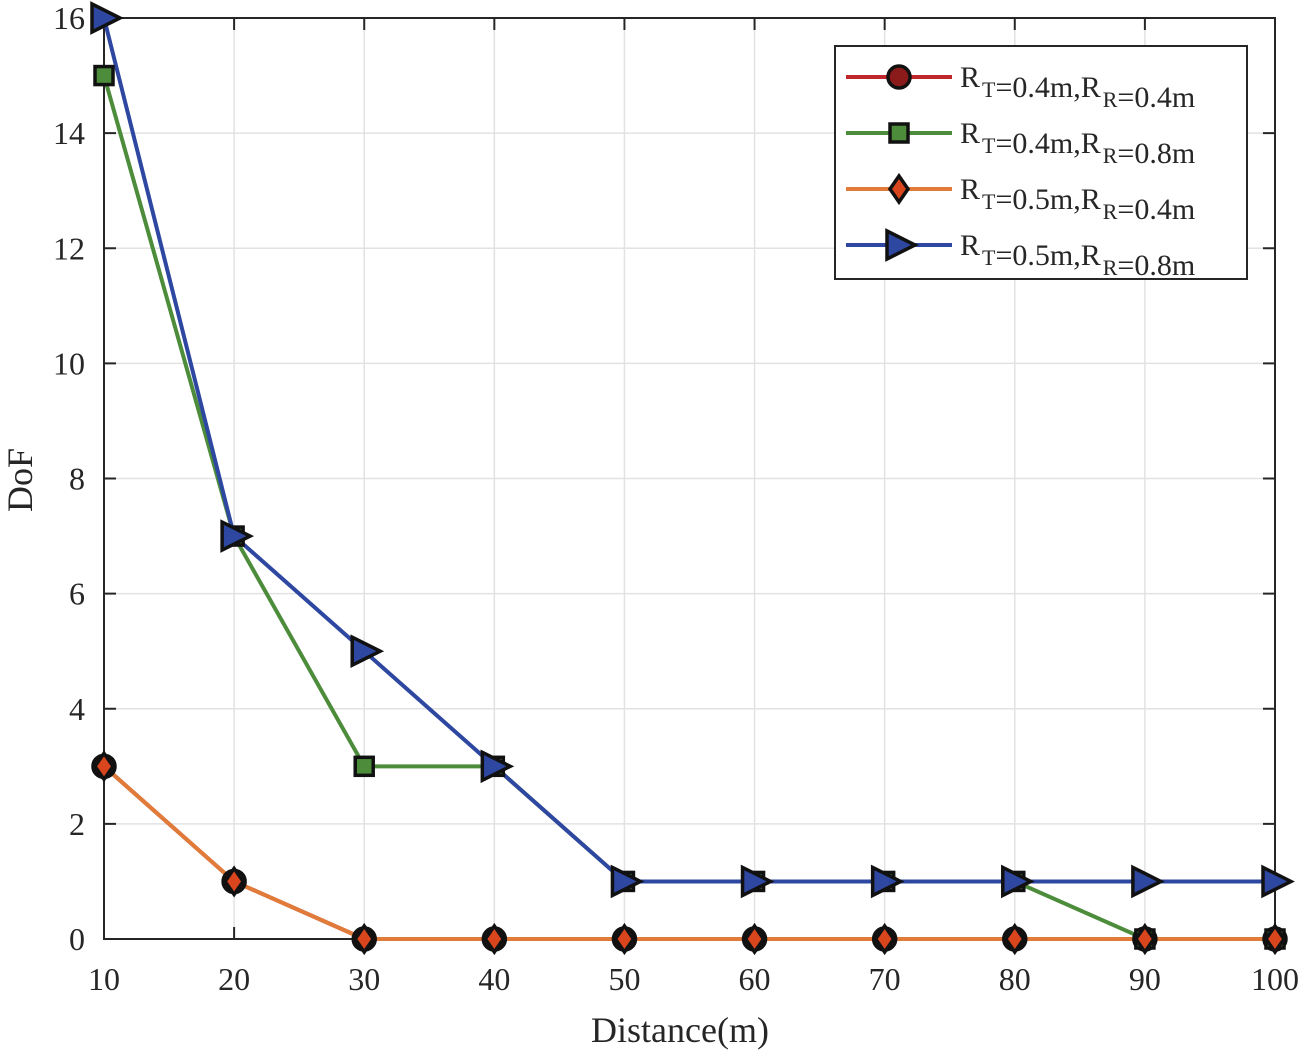 Image resolution: width=1301 pixels, height=1060 pixels. What do you see at coordinates (20, 480) in the screenshot?
I see `y-axis-label: DoF` at bounding box center [20, 480].